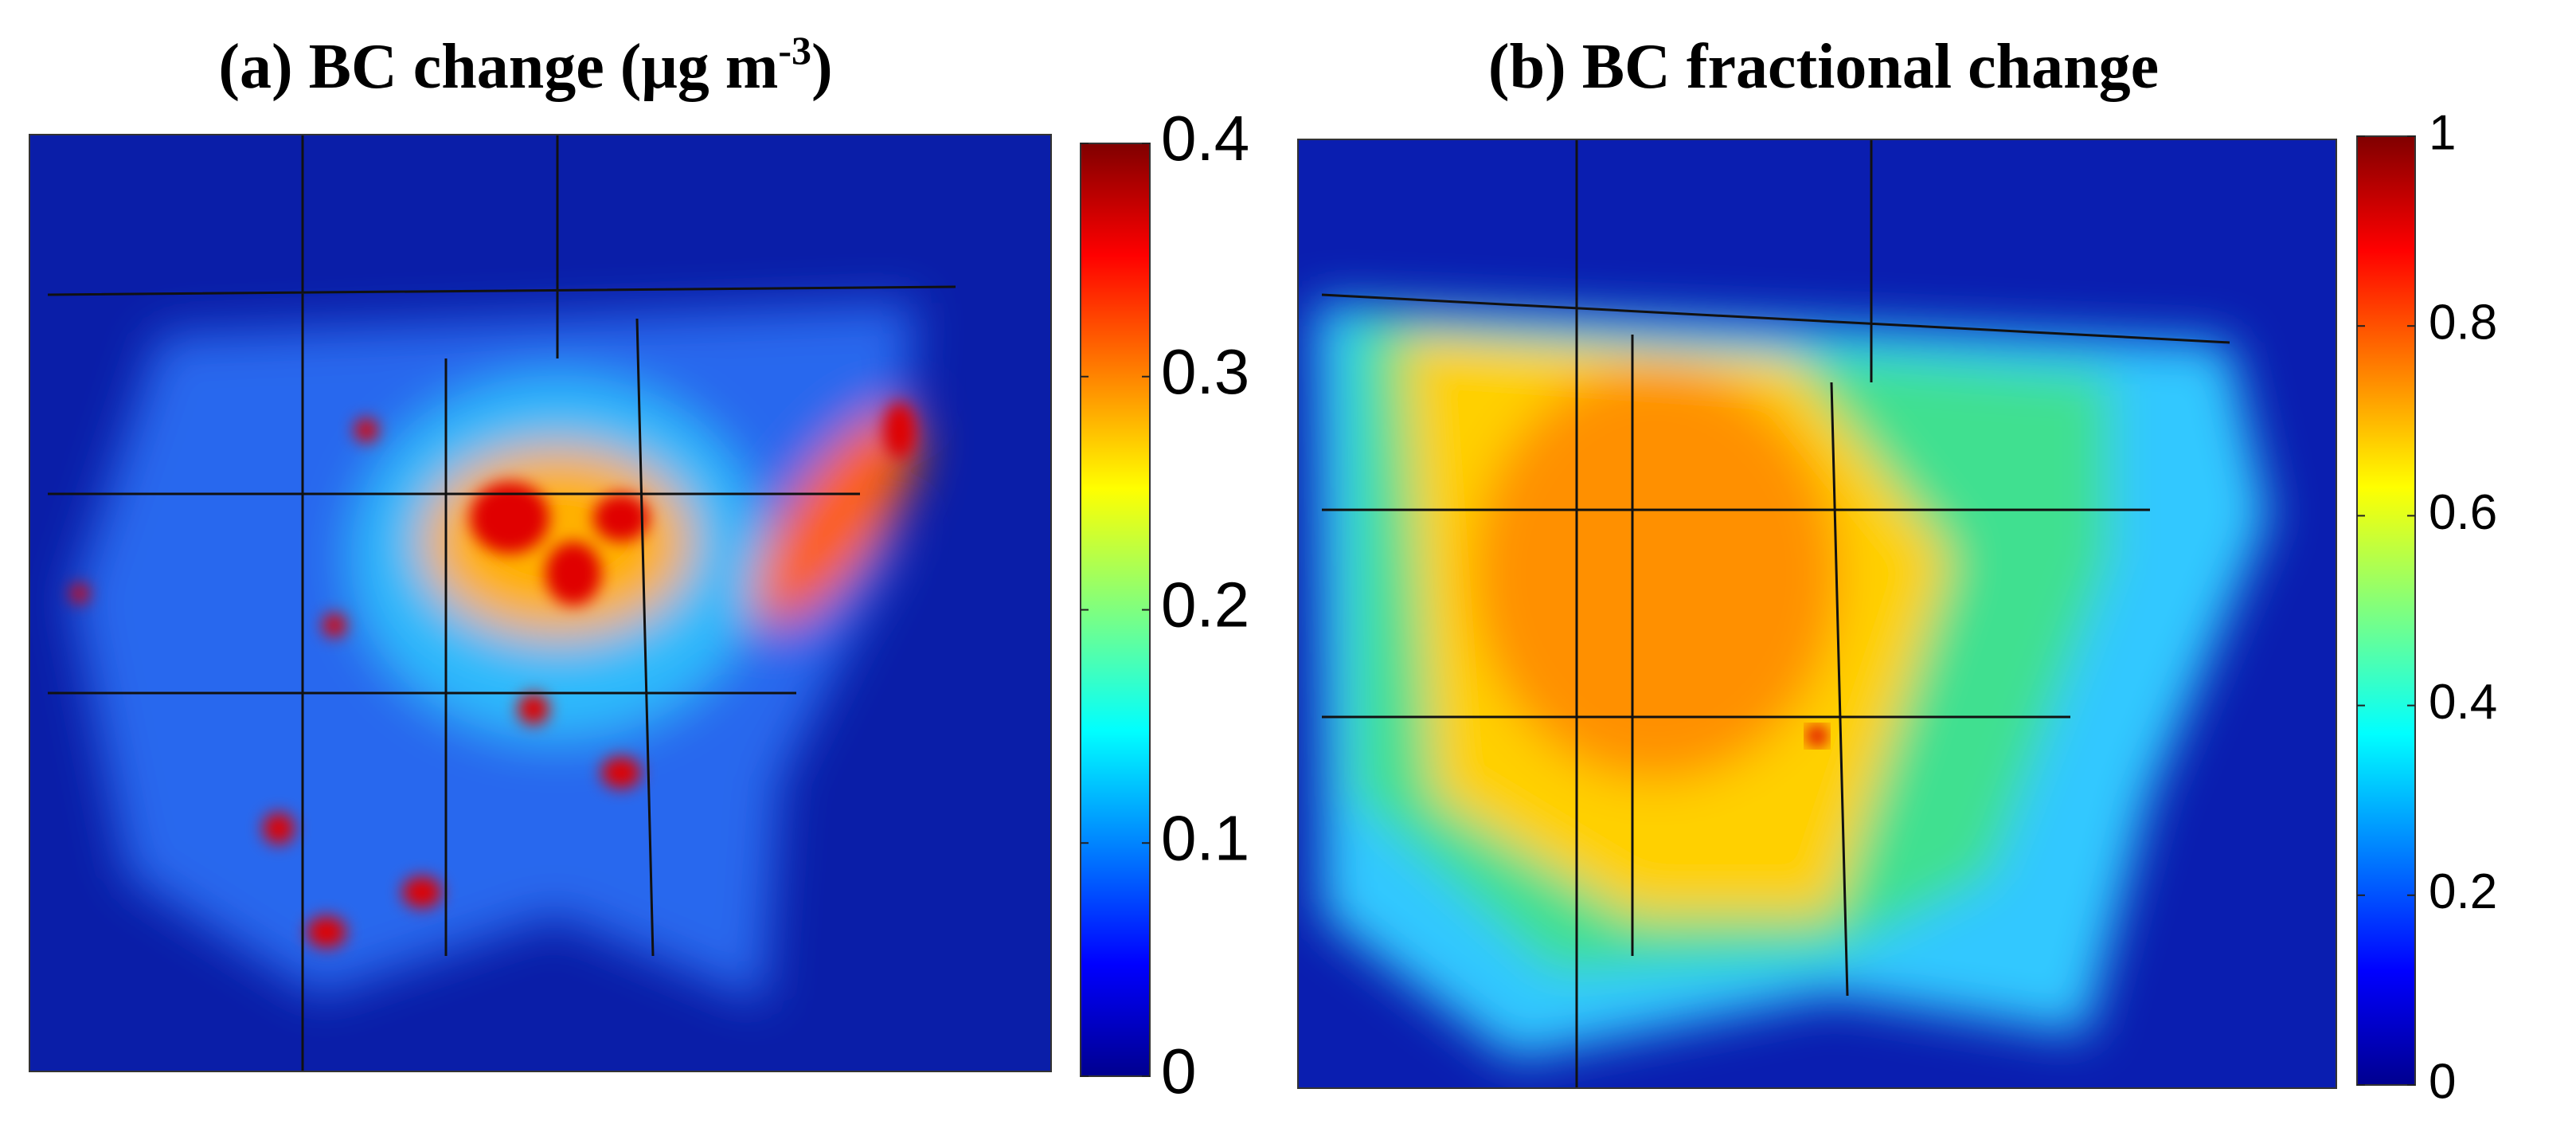 The image size is (2576, 1128). Describe the element at coordinates (1205, 371) in the screenshot. I see `colorbar-tick-label: 0.3` at that location.